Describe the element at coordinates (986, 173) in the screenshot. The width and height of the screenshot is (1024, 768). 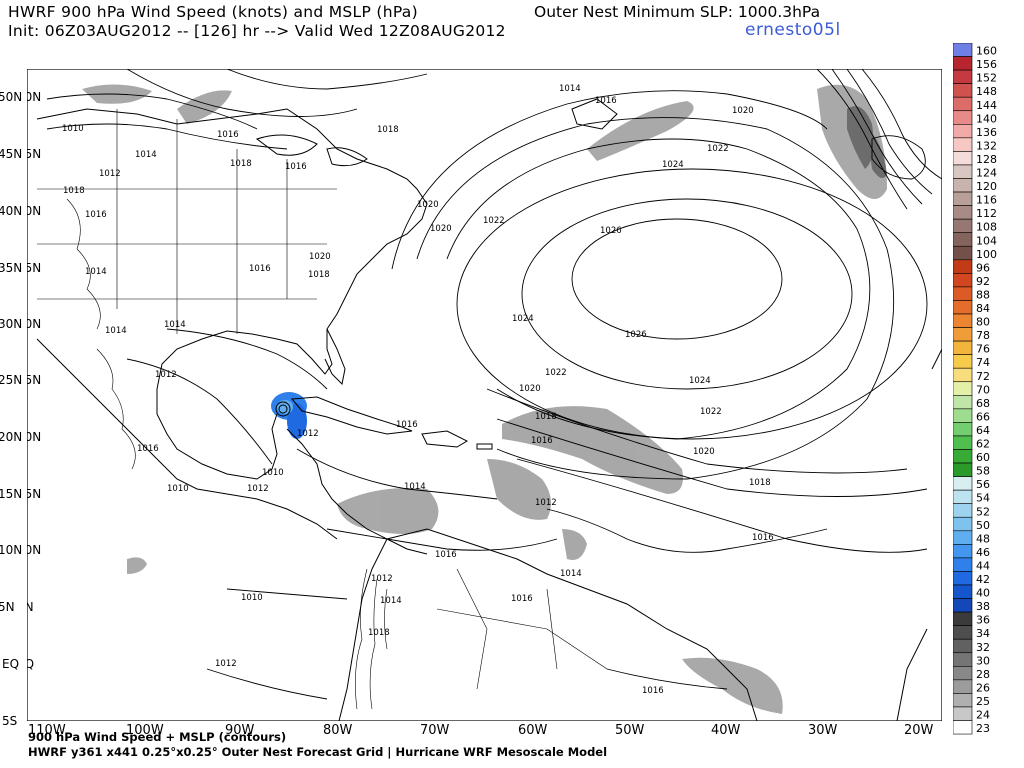
I see `legend-label: 124` at that location.